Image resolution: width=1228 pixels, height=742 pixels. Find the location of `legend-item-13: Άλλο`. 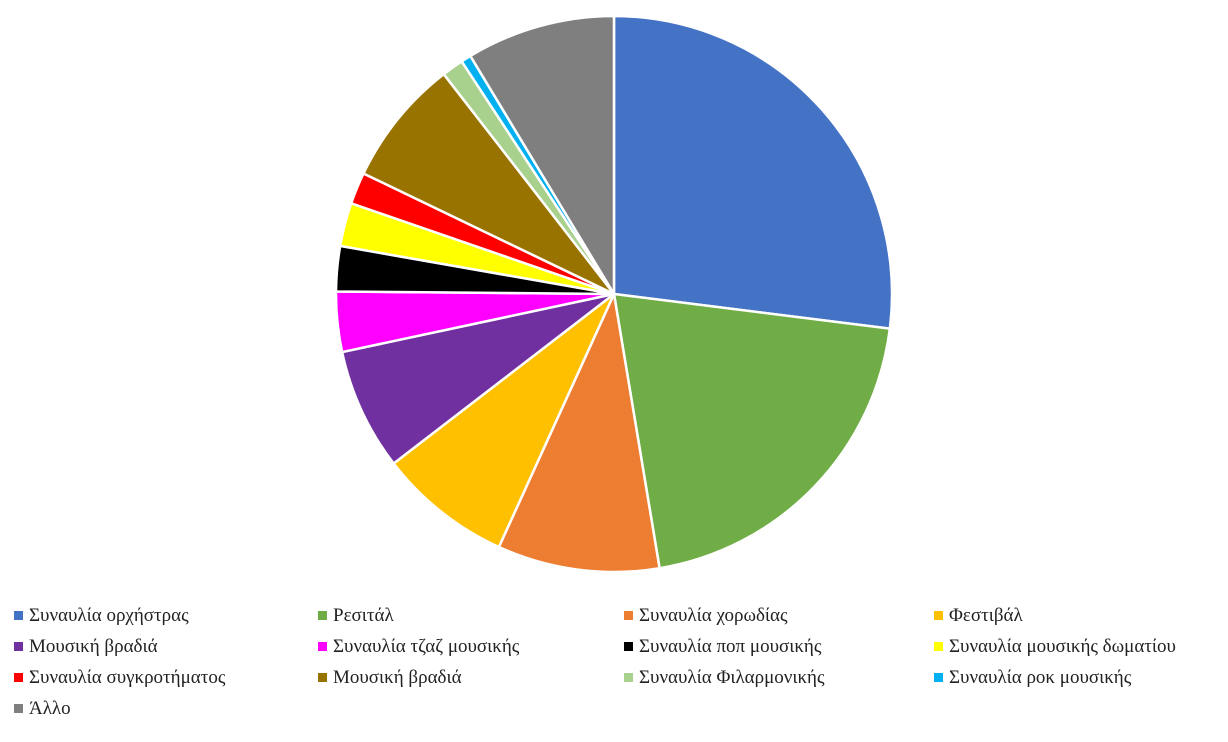

legend-item-13: Άλλο is located at coordinates (166, 708).